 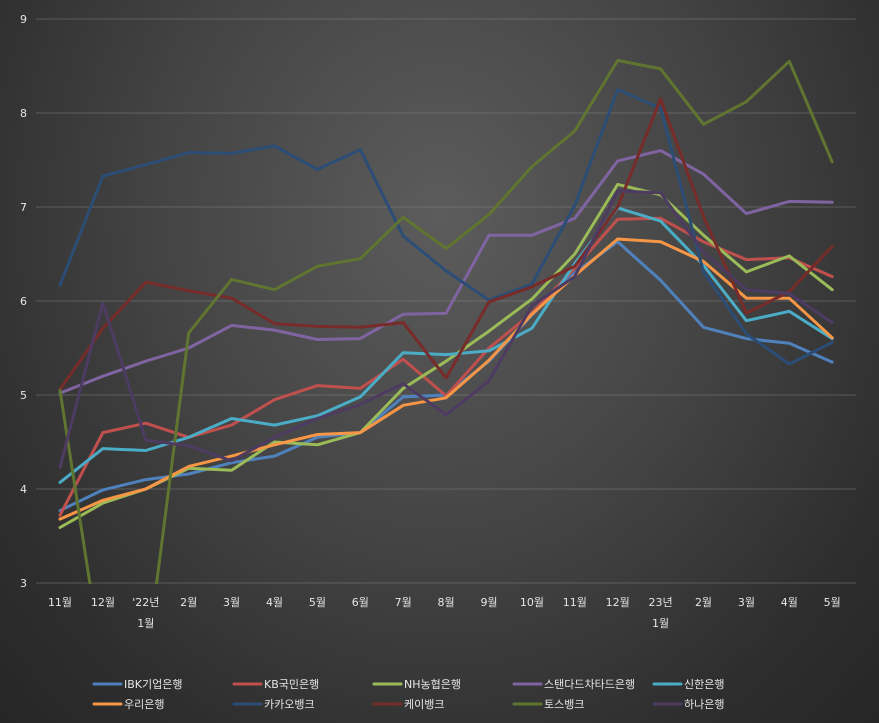 I want to click on y-axis-labels: 3 4 5 6 7 8 9, so click(x=23, y=301).